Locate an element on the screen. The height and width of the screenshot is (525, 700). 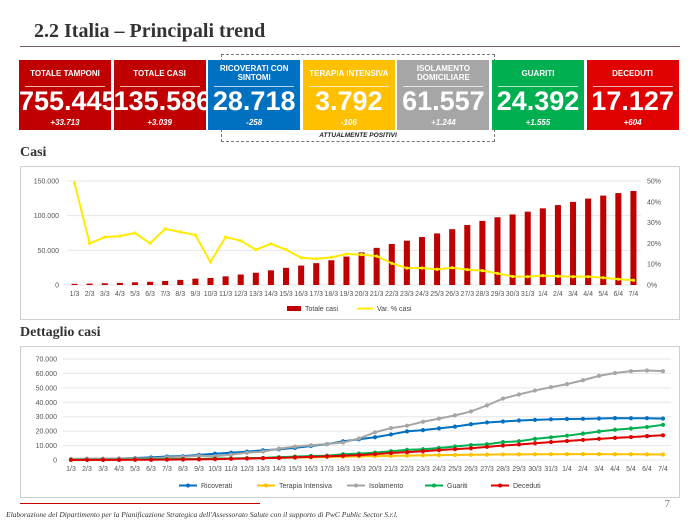
x-tick-label: 27/3 is located at coordinates (467, 294).